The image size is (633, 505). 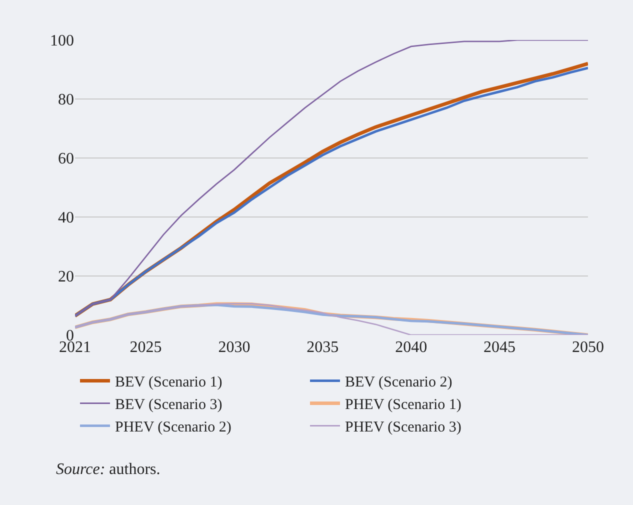 I want to click on x-tick-label: 2030, so click(x=234, y=347).